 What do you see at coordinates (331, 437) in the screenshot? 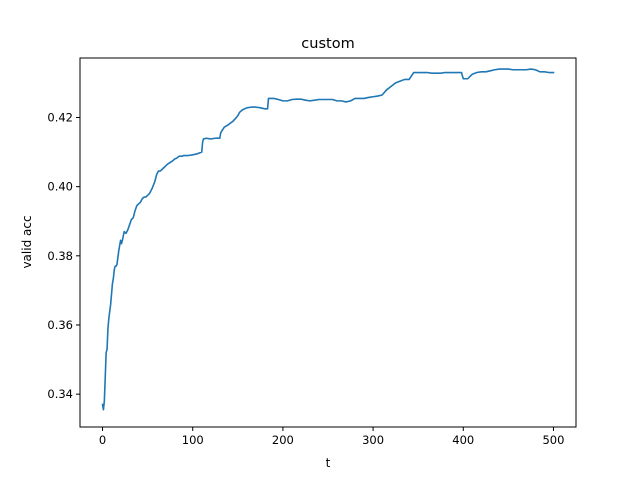
I see `x-axis: 0 100 200 300 400 500` at bounding box center [331, 437].